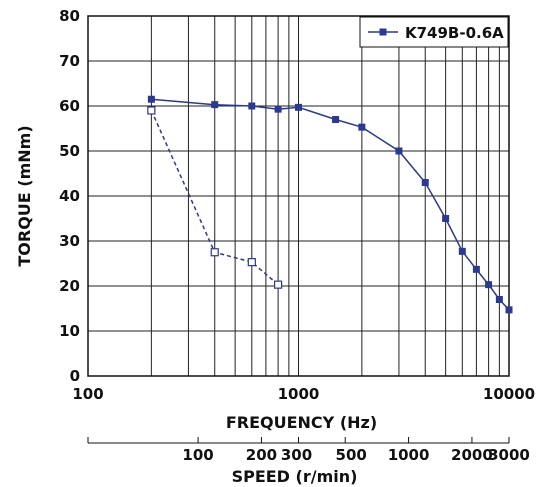  Describe the element at coordinates (383, 32) in the screenshot. I see `legend-marker` at that location.